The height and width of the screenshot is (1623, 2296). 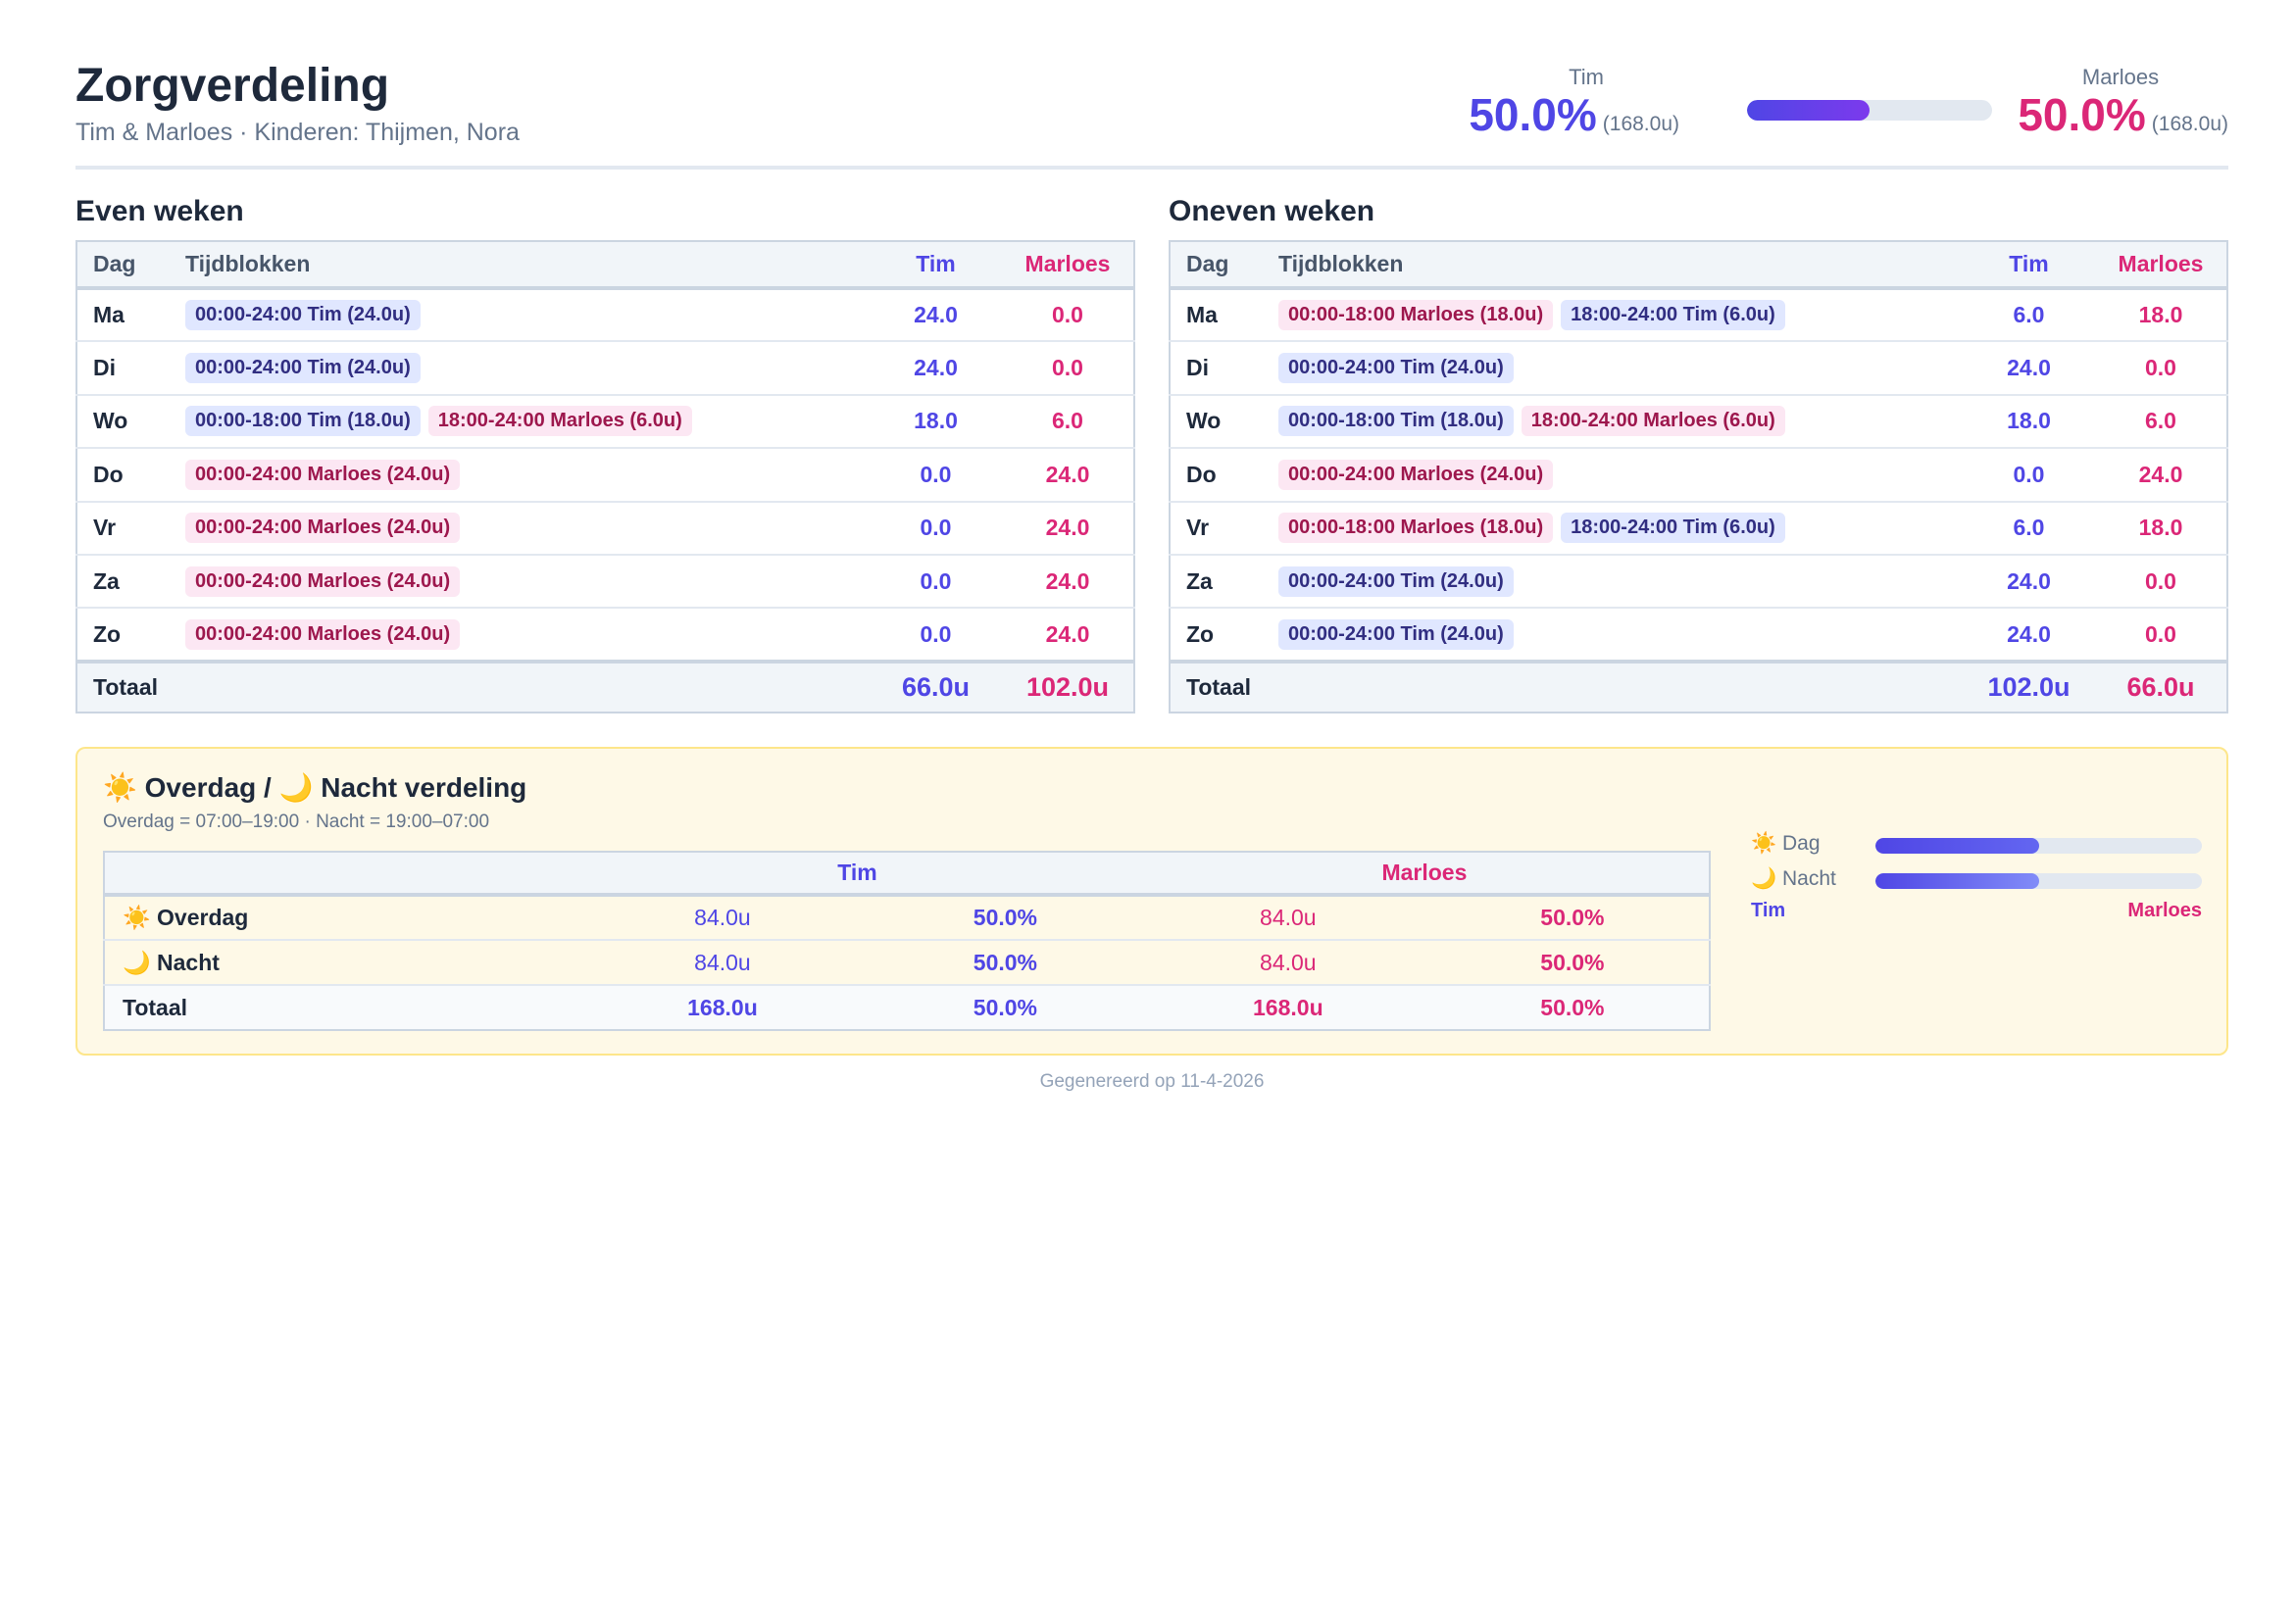 What do you see at coordinates (2189, 124) in the screenshot?
I see `marloes-summary-hours: (168.0u)` at bounding box center [2189, 124].